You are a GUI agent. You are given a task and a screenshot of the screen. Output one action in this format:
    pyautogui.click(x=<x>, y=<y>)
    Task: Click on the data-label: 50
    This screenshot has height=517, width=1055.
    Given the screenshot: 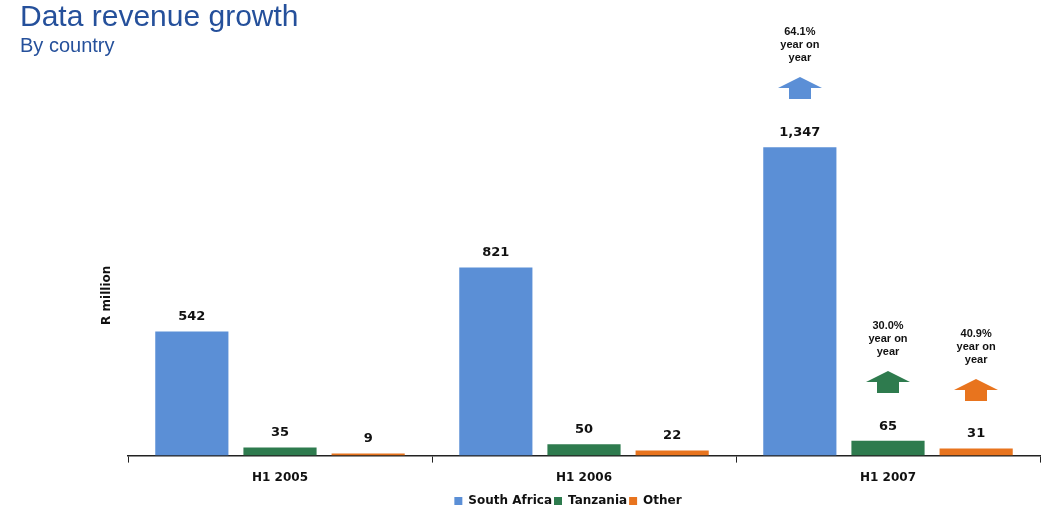 What is the action you would take?
    pyautogui.click(x=584, y=429)
    